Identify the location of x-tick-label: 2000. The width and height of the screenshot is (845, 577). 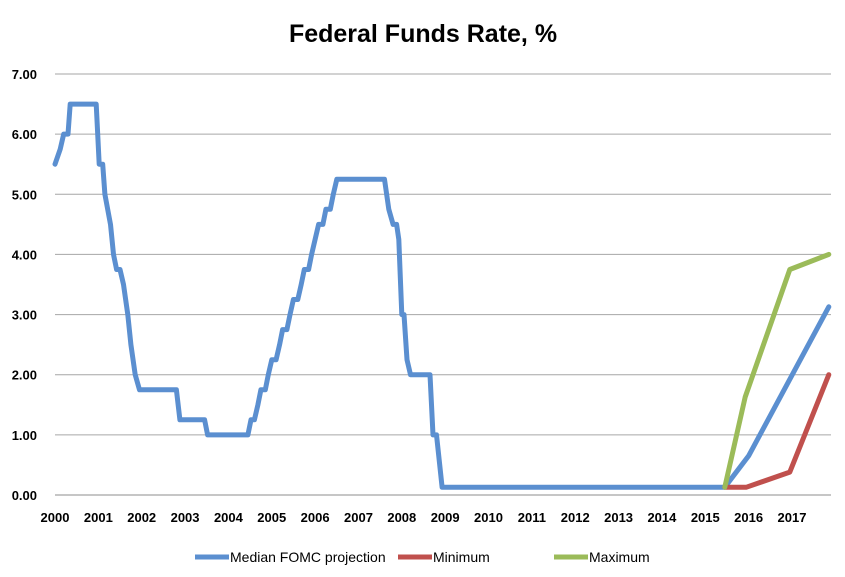
(55, 517).